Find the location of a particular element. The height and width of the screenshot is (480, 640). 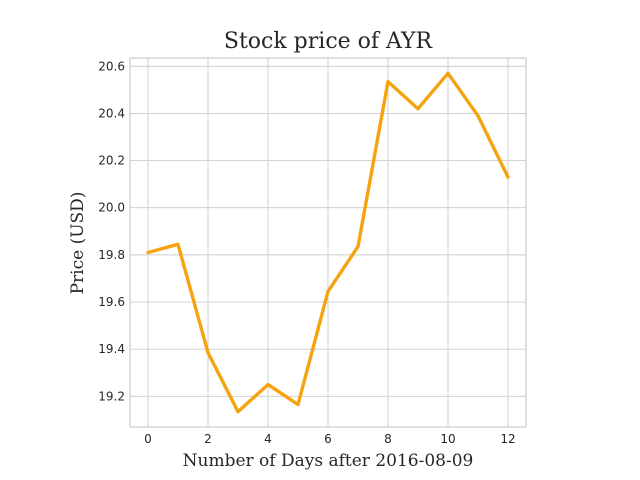

y-tick-label: 19.4 is located at coordinates (111, 349).